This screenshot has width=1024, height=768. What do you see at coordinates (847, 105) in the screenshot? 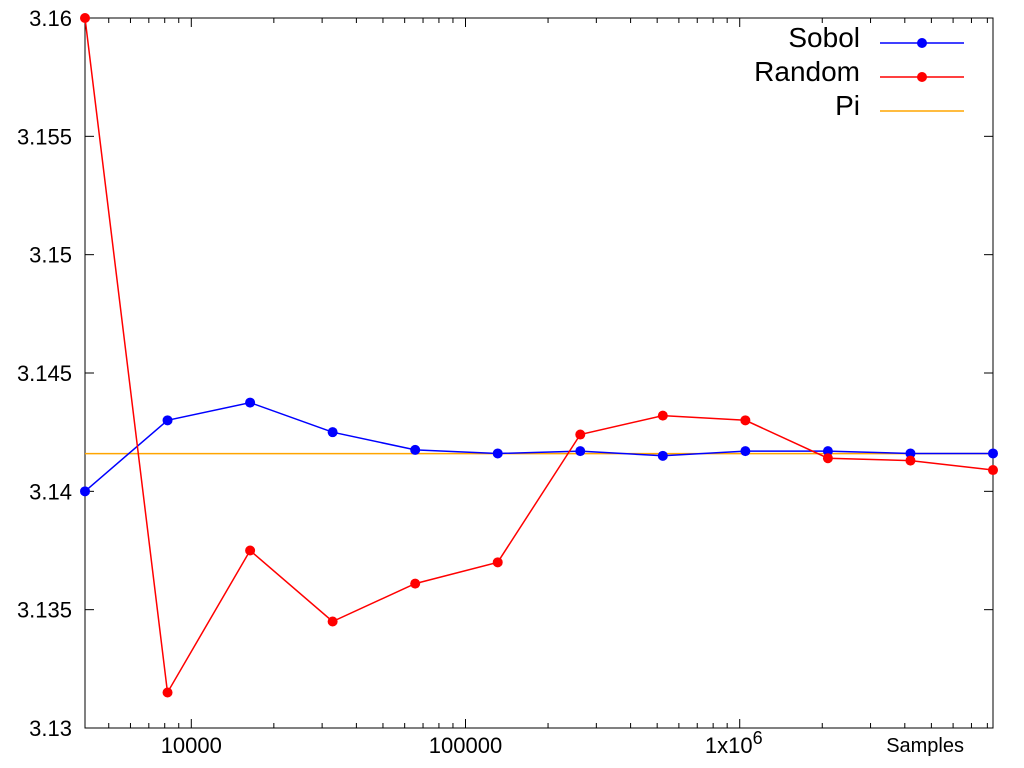
I see `legend-label-pi: Pi` at bounding box center [847, 105].